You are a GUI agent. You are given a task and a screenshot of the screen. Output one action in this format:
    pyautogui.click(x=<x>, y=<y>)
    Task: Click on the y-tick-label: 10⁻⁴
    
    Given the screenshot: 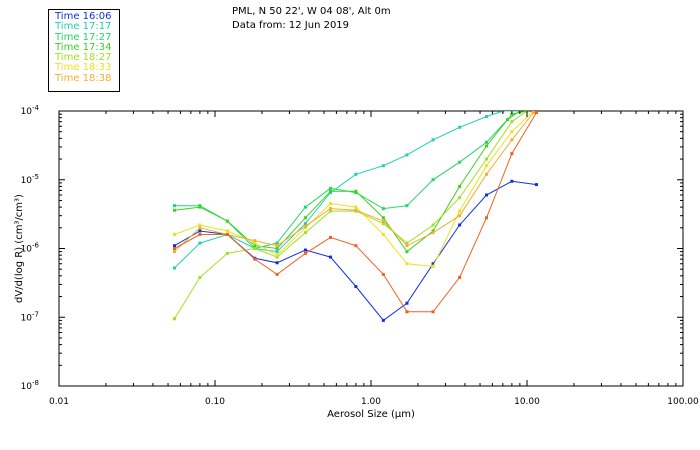 What is the action you would take?
    pyautogui.click(x=30, y=110)
    